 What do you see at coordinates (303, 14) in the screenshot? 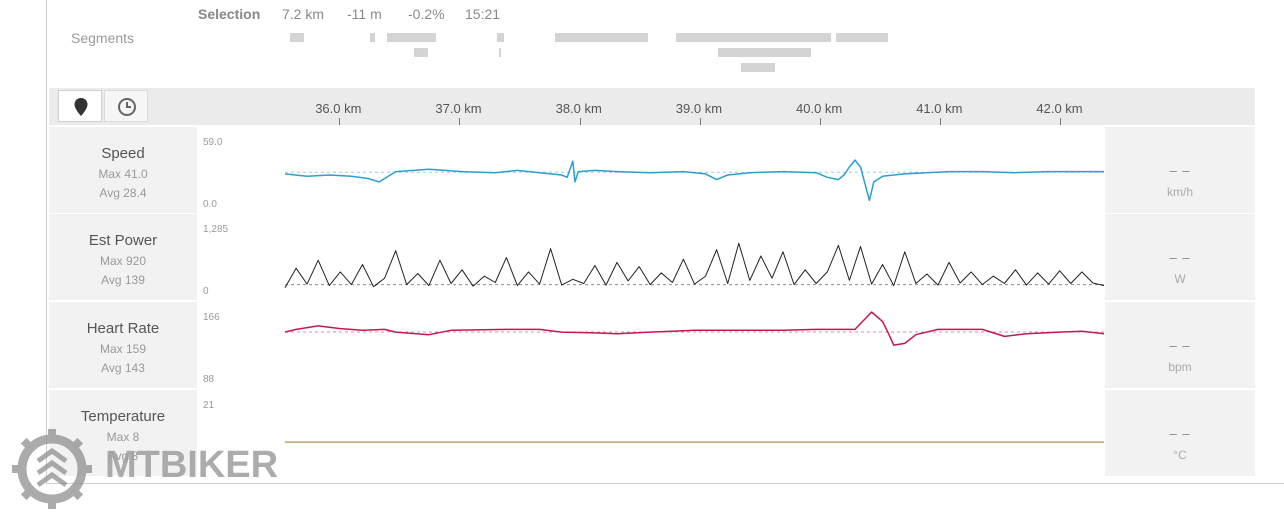
I see `selection-distance: 7.2 km` at bounding box center [303, 14].